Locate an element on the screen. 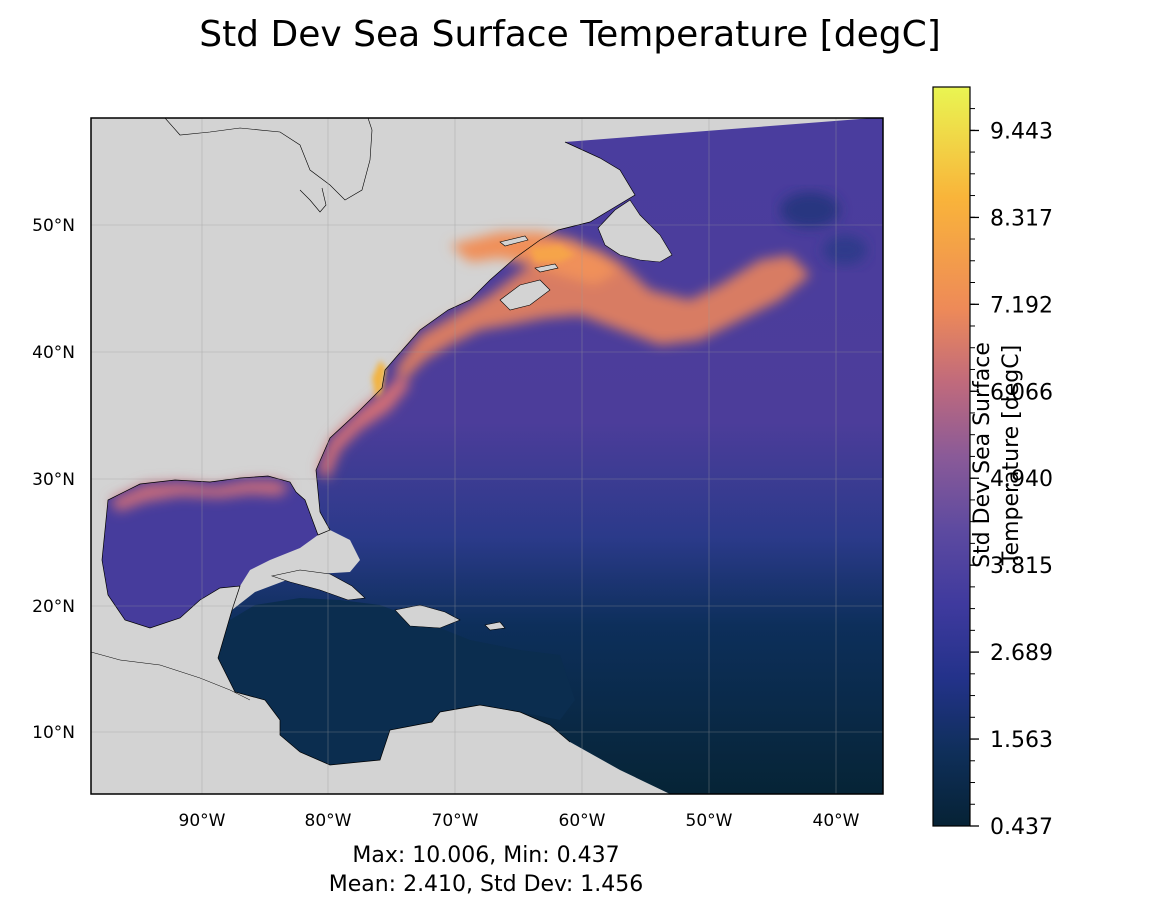 The height and width of the screenshot is (922, 1160). anticosti-land is located at coordinates (514, 241).